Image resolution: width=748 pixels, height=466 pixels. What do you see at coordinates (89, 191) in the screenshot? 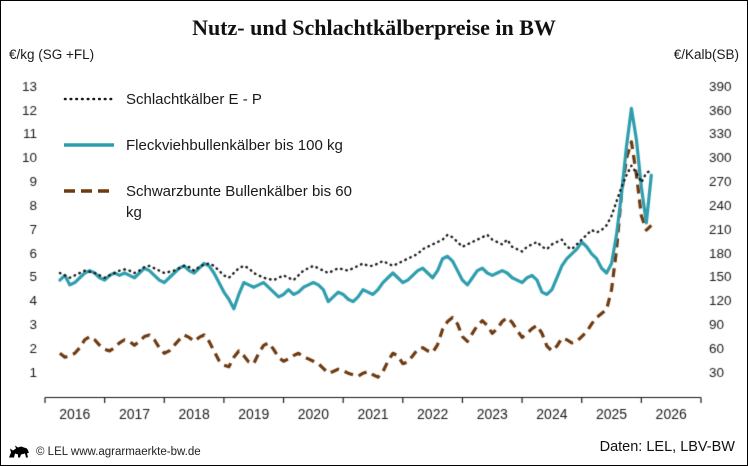
I see `dashed-line-icon` at bounding box center [89, 191].